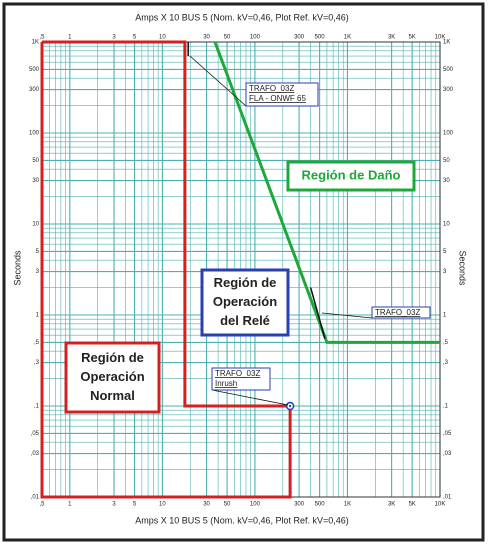 The image size is (488, 548). I want to click on y-tick-label-right: 10, so click(446, 225).